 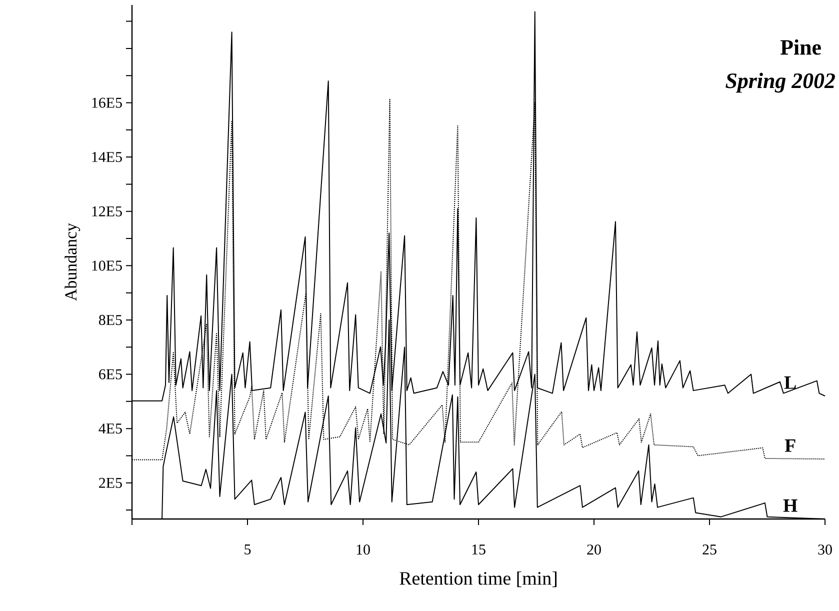 What do you see at coordinates (72, 262) in the screenshot?
I see `y-axis-title: Abundancy` at bounding box center [72, 262].